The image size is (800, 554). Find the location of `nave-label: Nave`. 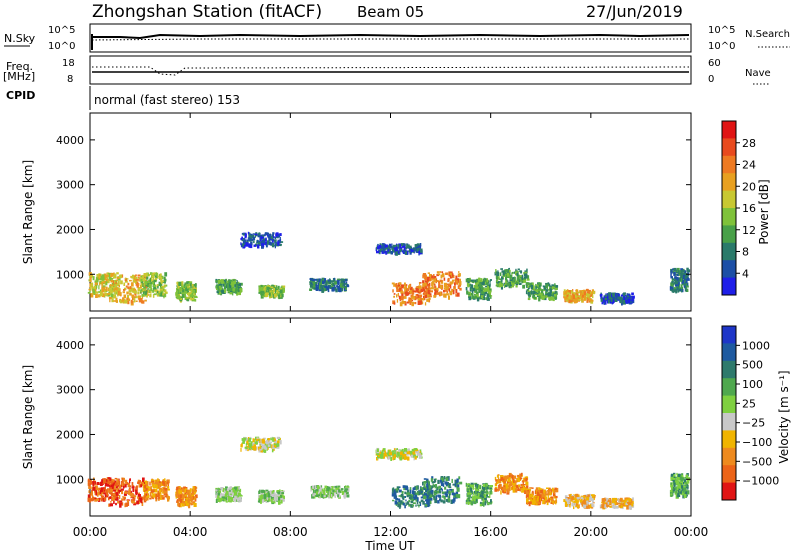

nave-label: Nave is located at coordinates (758, 73).